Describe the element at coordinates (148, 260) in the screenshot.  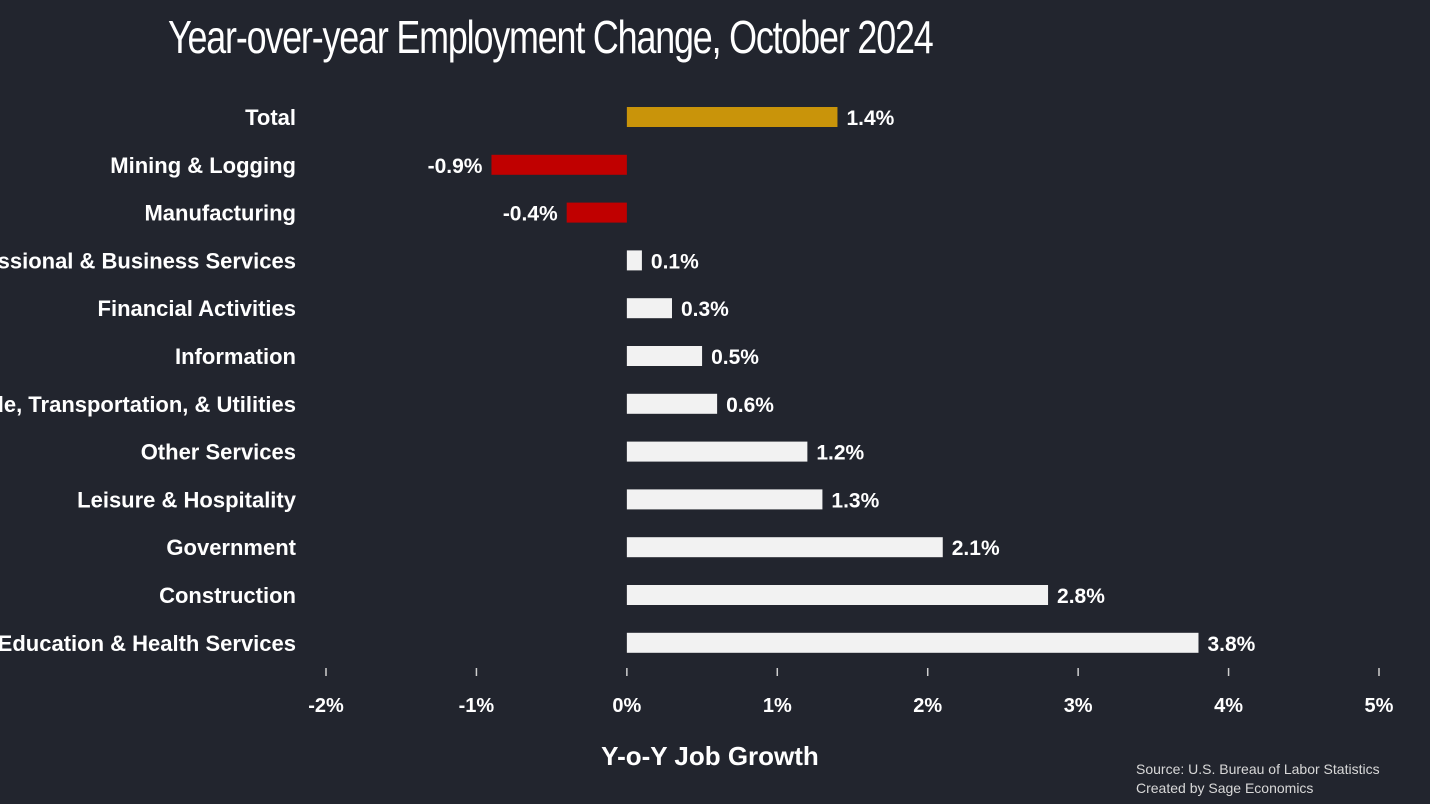
I see `category-label: Professional & Business Services` at that location.